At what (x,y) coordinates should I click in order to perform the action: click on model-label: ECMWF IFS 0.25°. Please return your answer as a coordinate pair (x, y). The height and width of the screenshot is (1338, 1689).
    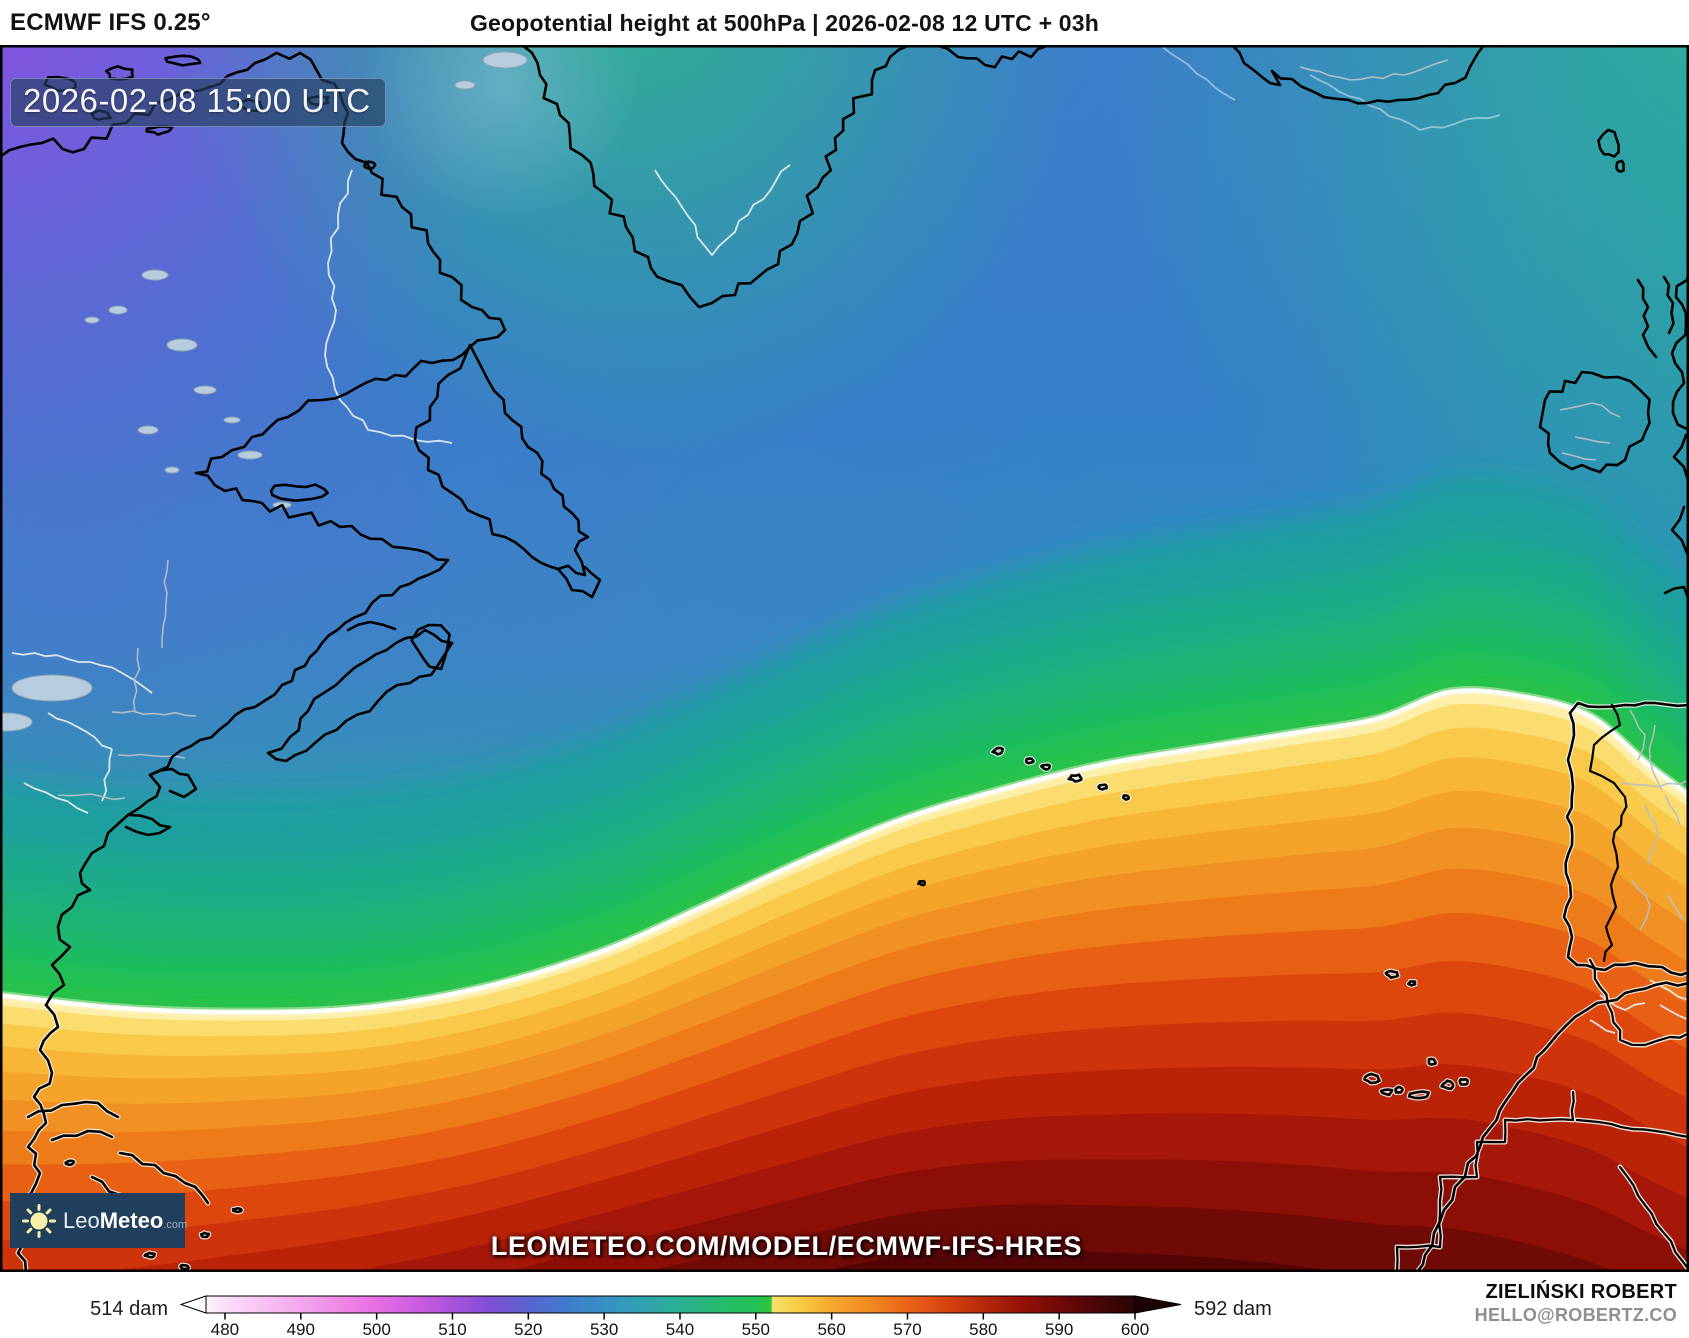
    Looking at the image, I should click on (110, 22).